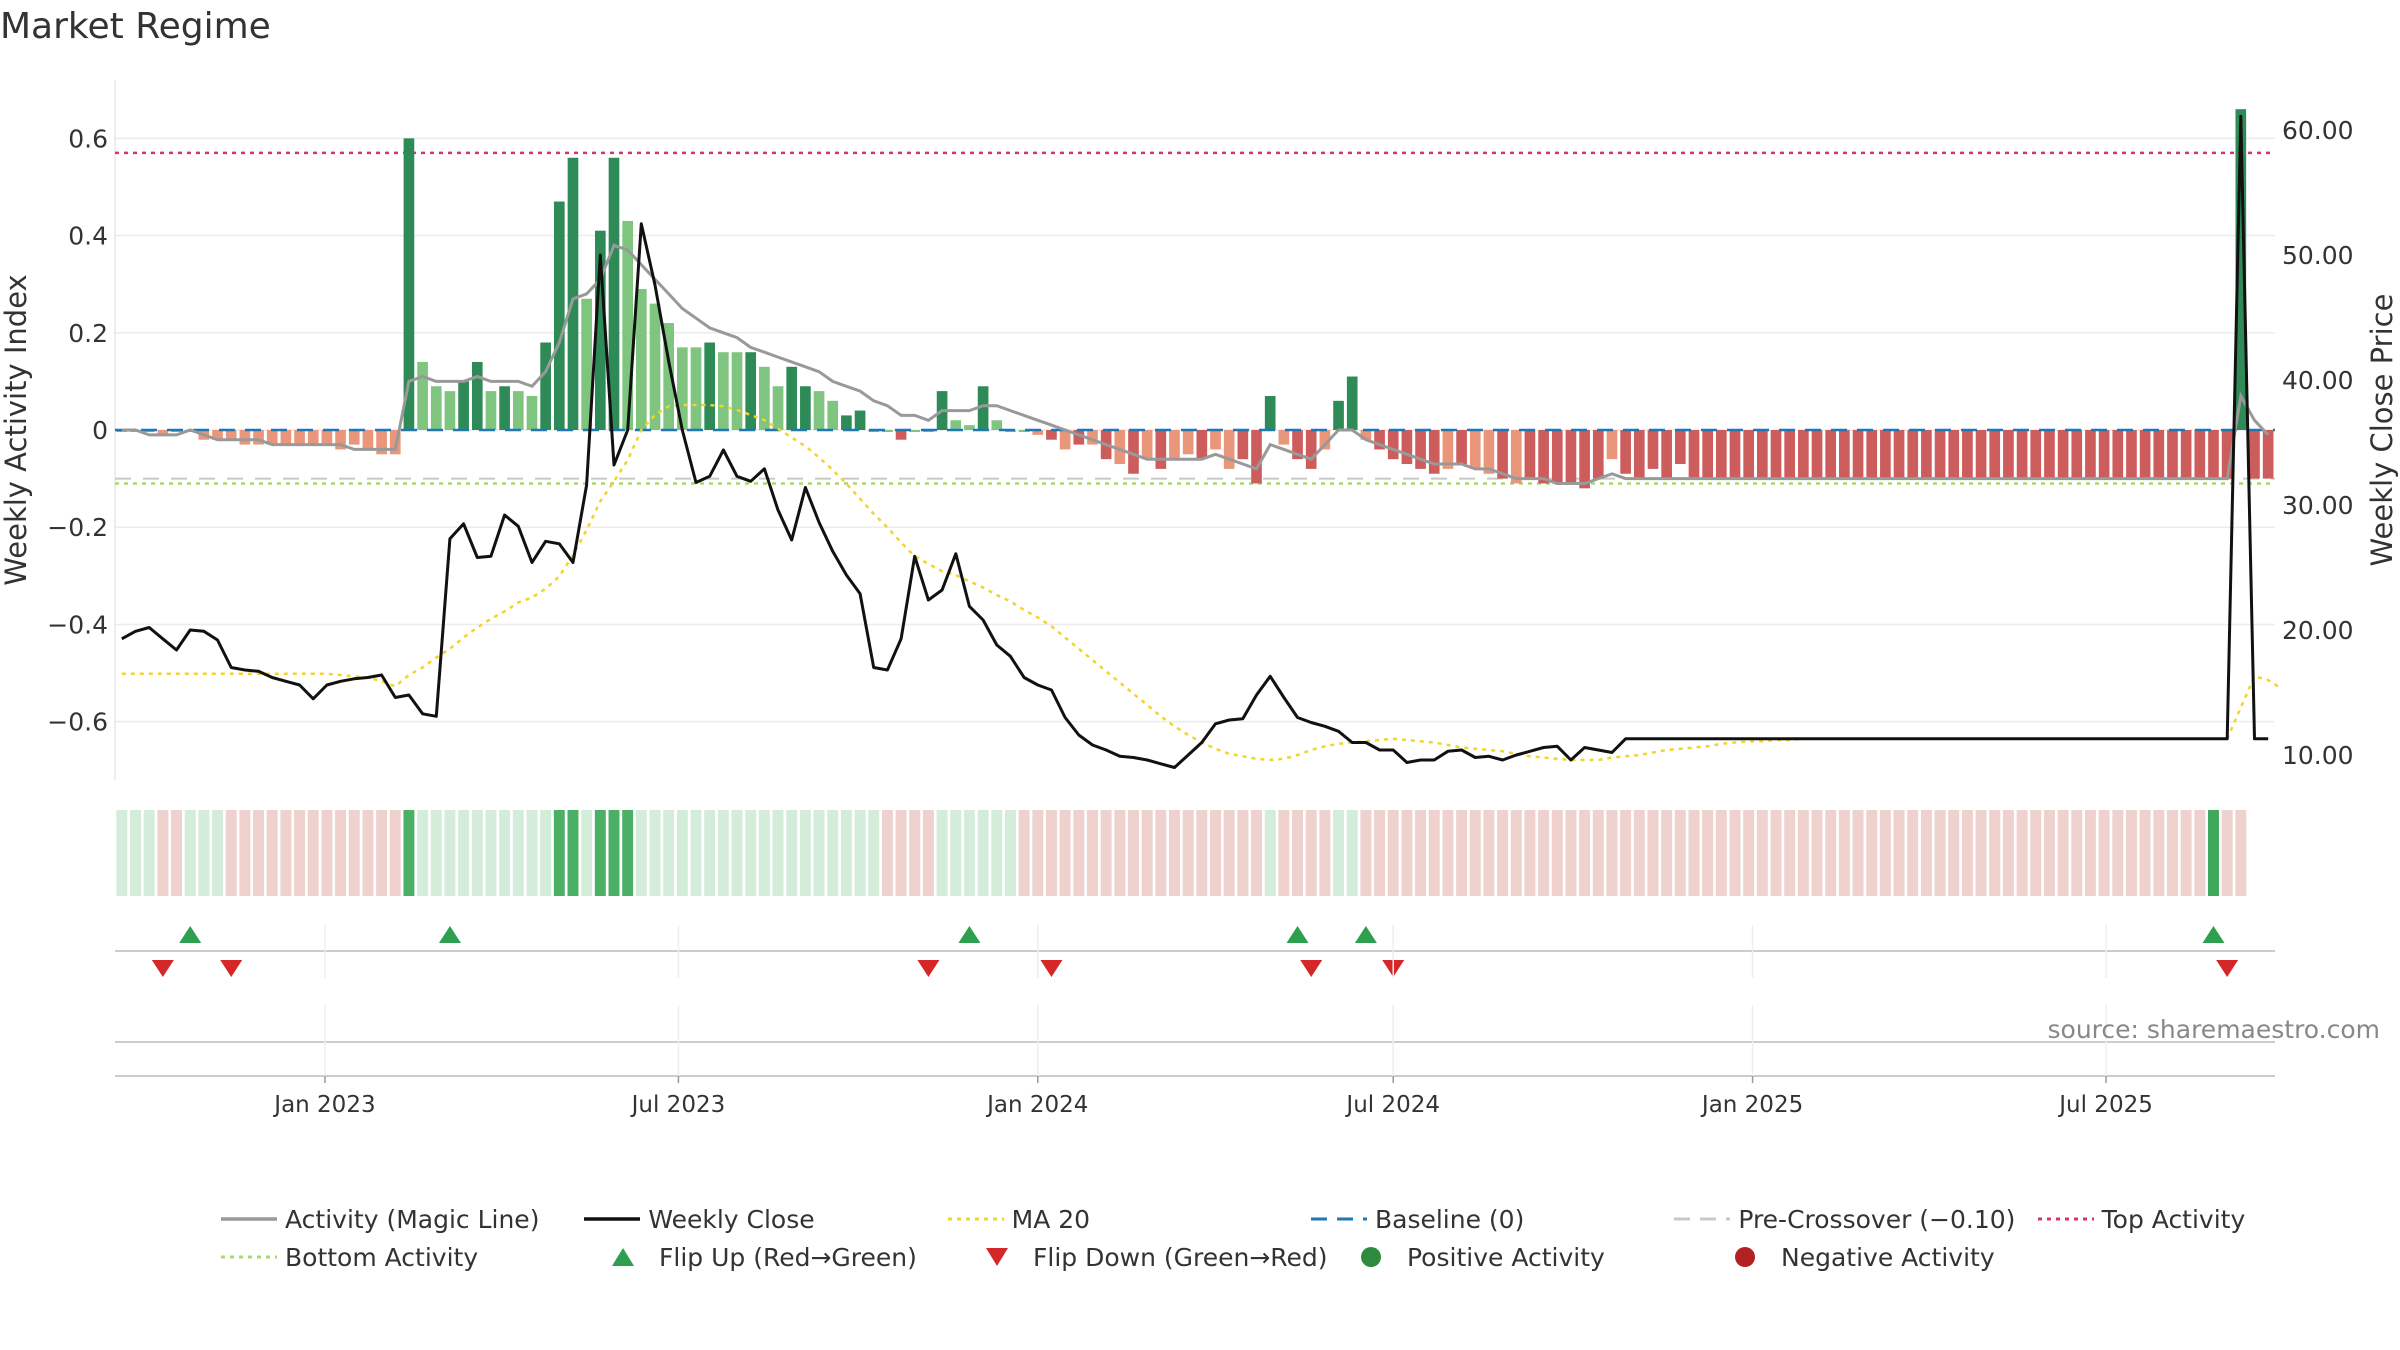  Describe the element at coordinates (2382, 430) in the screenshot. I see `y-right-axis-title: Weekly Close Price` at that location.